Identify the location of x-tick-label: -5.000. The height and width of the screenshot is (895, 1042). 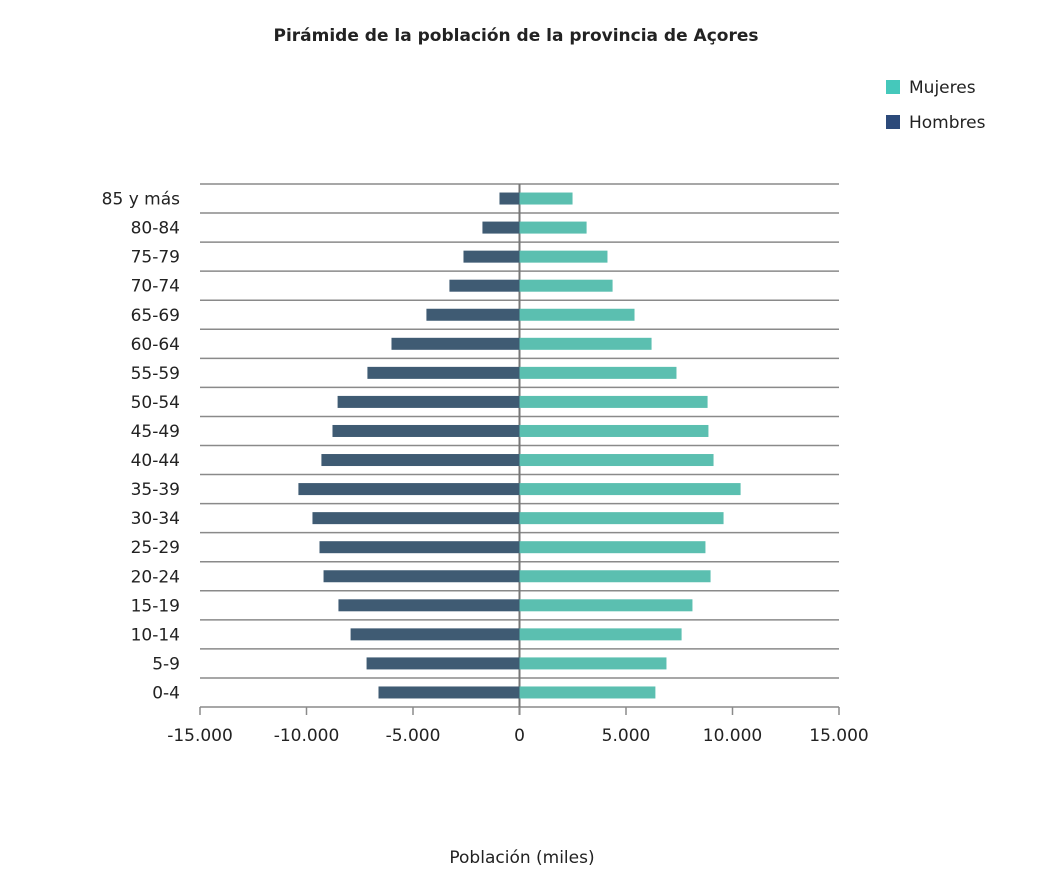
(413, 736).